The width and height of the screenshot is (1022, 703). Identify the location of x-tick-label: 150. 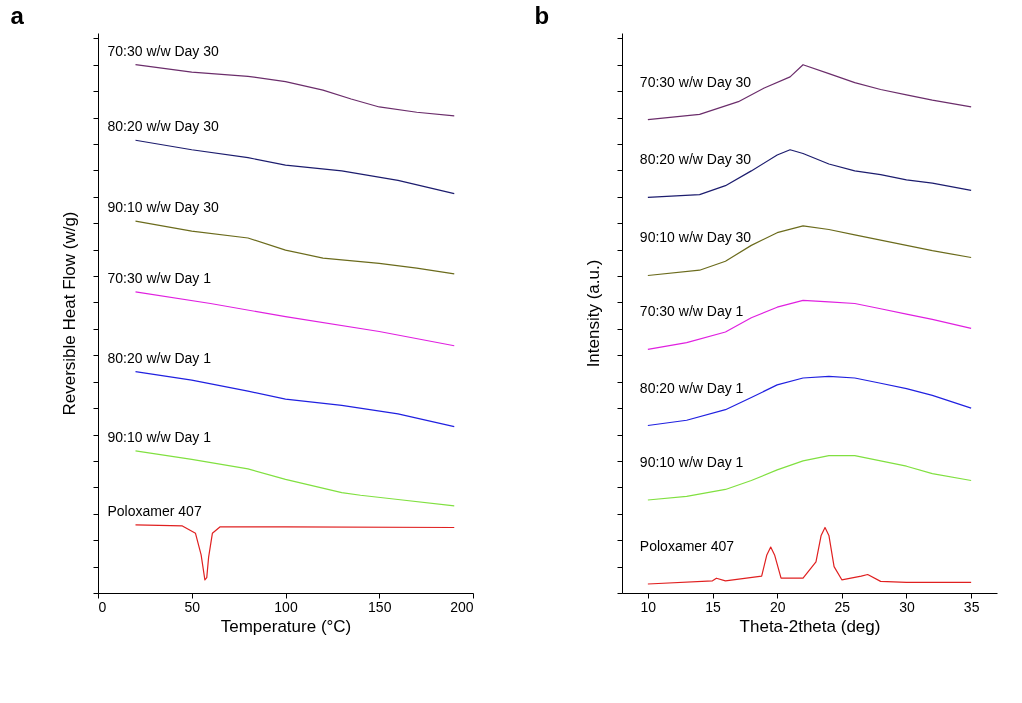
(380, 606).